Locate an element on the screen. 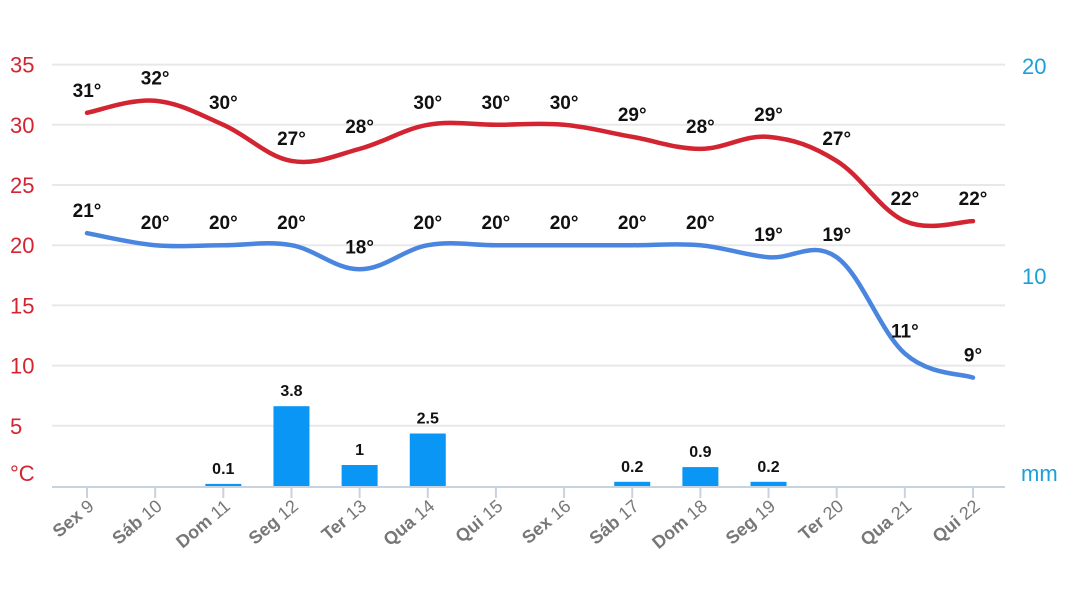 This screenshot has height=602, width=1080. right-axis-unit: mm is located at coordinates (1039, 473).